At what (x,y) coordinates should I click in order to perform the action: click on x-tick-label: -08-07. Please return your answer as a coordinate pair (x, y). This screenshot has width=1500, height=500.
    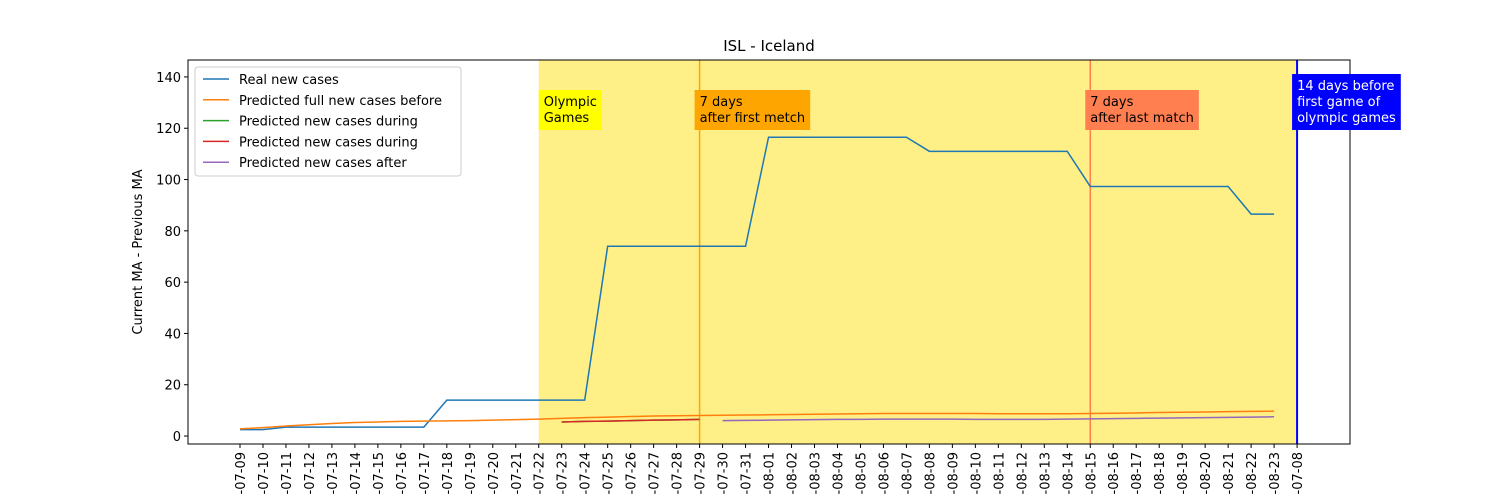
    Looking at the image, I should click on (907, 473).